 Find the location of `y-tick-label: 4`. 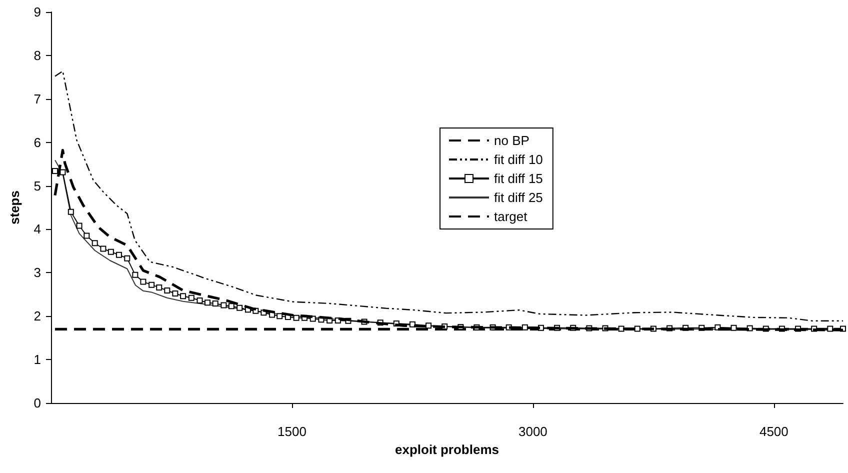

y-tick-label: 4 is located at coordinates (37, 229).